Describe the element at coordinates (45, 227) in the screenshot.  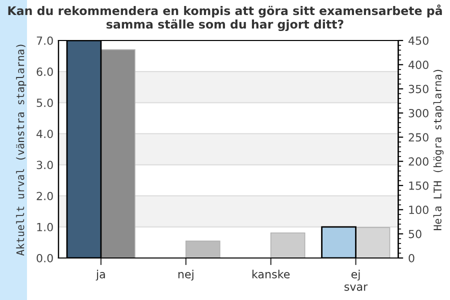
I see `y-tick-label: 1.0` at that location.